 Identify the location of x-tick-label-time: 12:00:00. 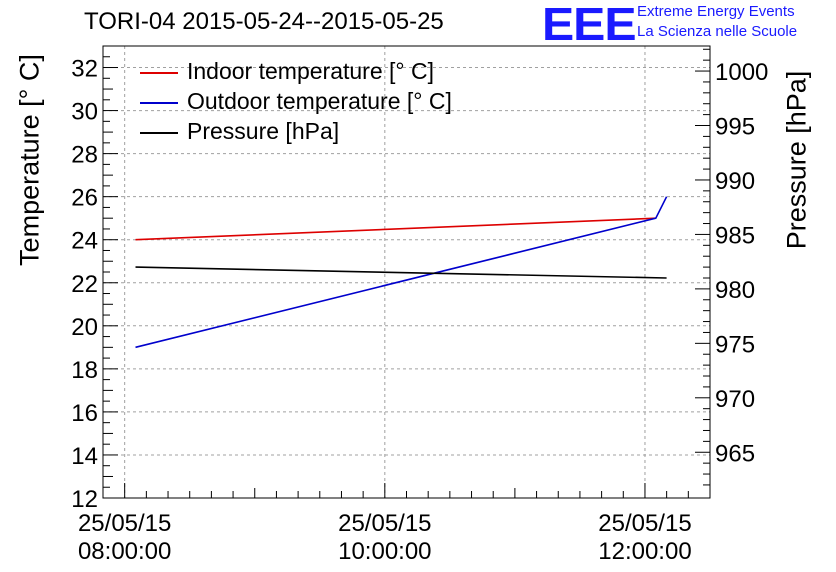
(644, 551).